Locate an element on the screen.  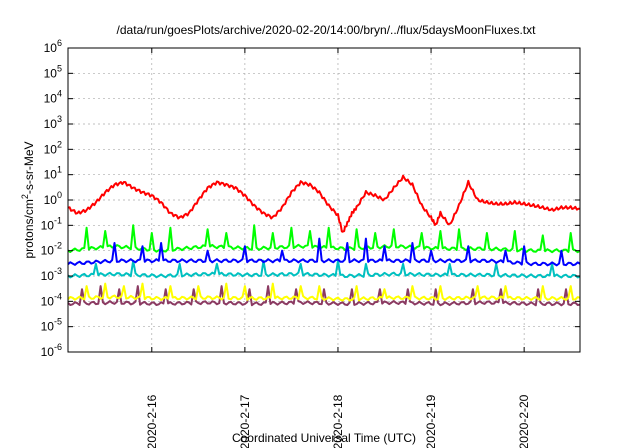
x-tick-label: 2020-2-19 is located at coordinates (431, 421).